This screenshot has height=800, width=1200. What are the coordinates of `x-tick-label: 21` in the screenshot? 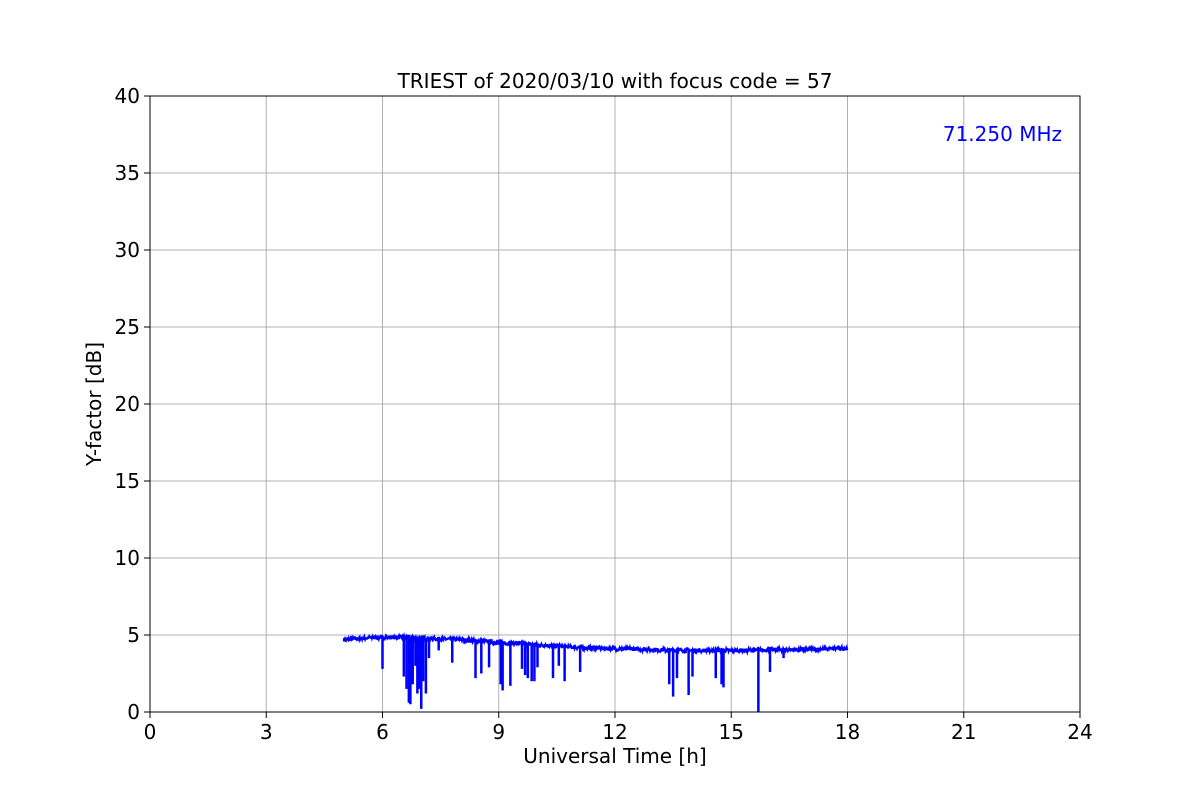 It's located at (963, 732).